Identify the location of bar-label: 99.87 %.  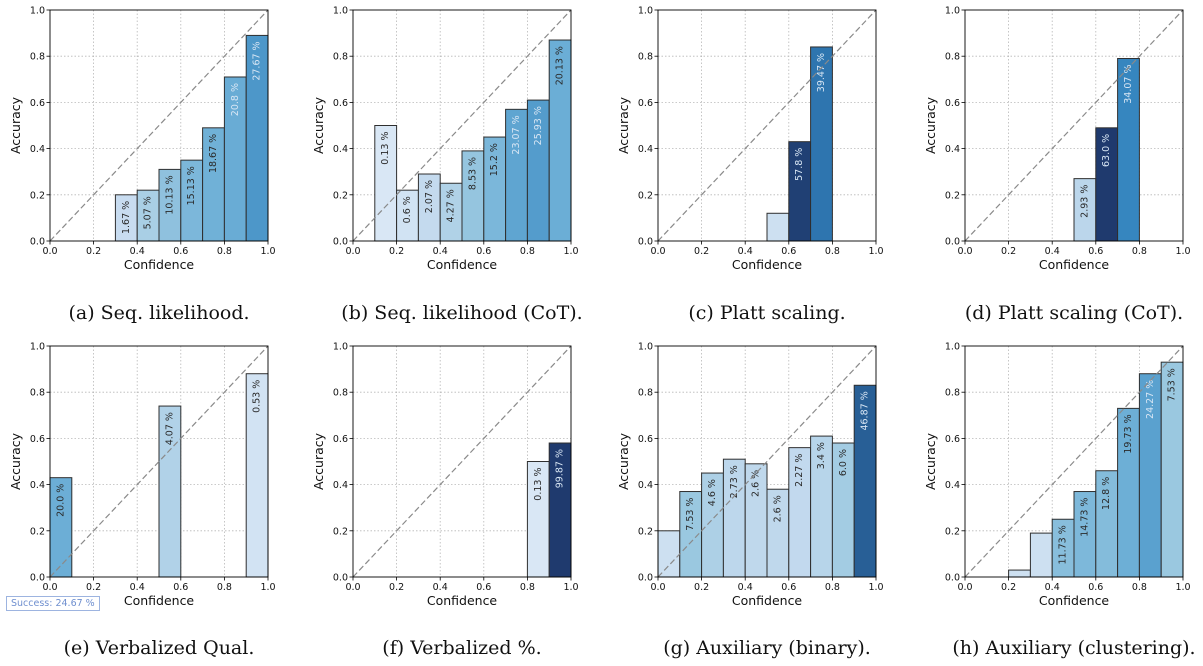
(560, 468).